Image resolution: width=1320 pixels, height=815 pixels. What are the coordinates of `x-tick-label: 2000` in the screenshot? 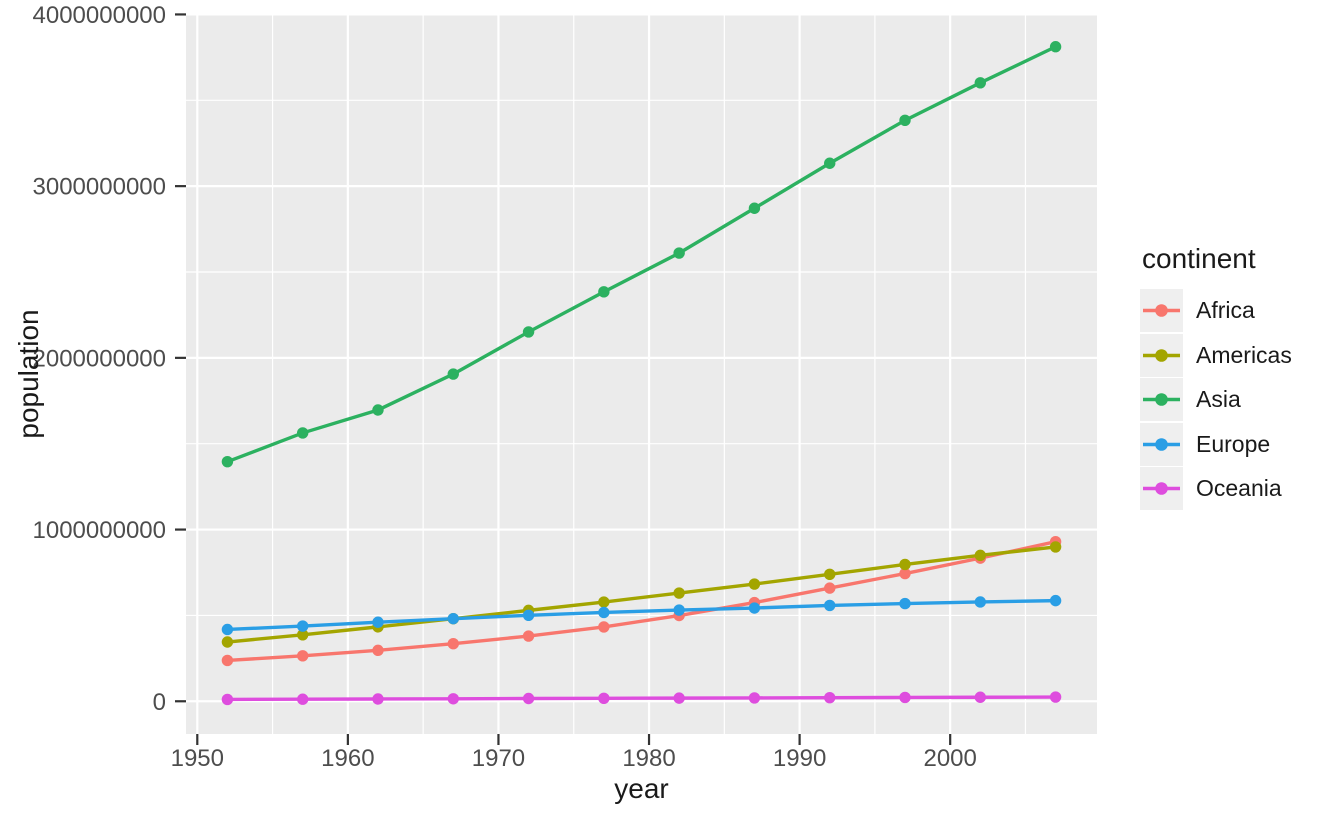 It's located at (949, 758).